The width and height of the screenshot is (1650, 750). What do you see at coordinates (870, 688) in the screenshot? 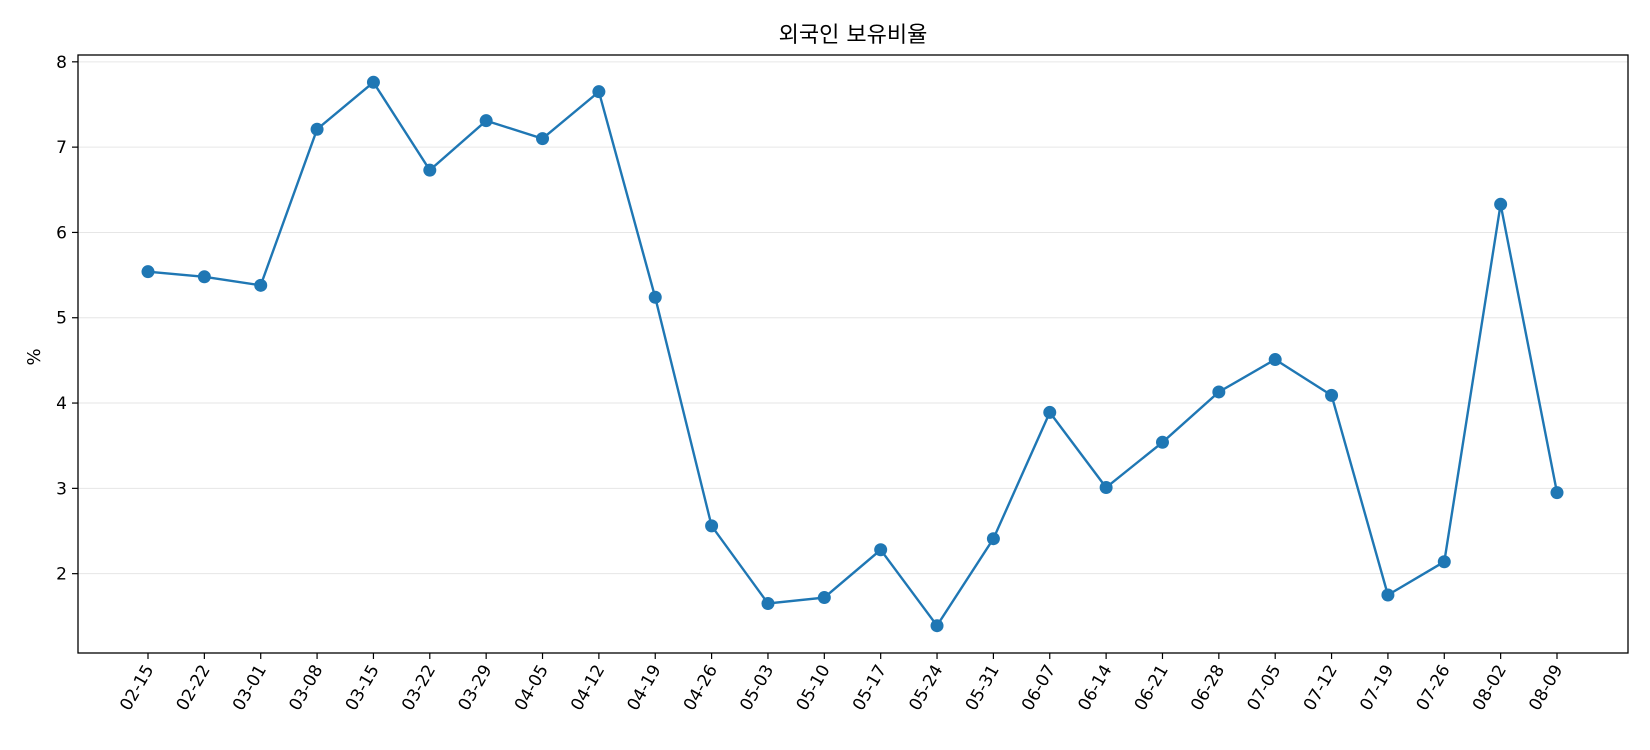
I see `x-tick-label: 05-17` at bounding box center [870, 688].